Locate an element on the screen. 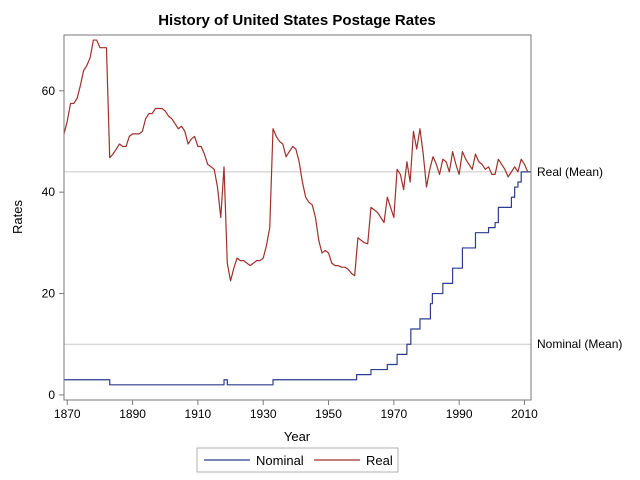 Image resolution: width=640 pixels, height=480 pixels. y-tick-label: 60 is located at coordinates (49, 91).